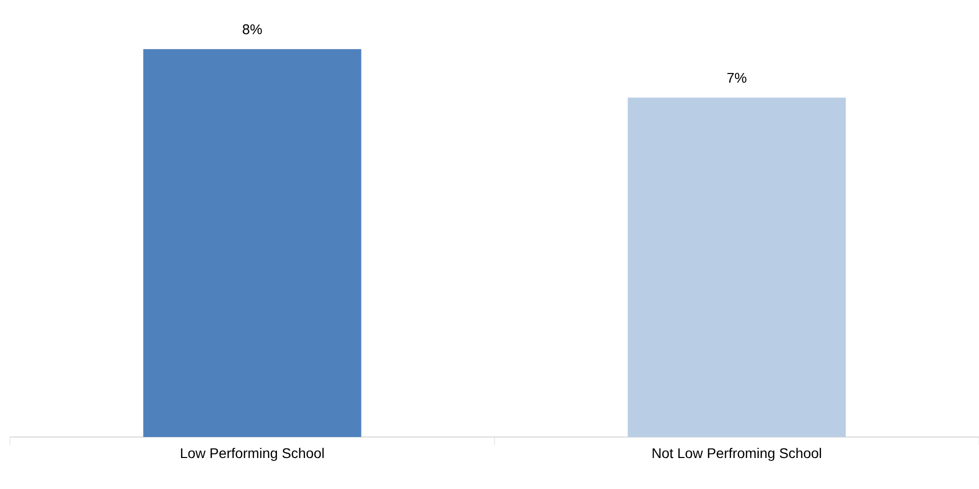 The height and width of the screenshot is (489, 979). I want to click on data-label: 7%, so click(736, 77).